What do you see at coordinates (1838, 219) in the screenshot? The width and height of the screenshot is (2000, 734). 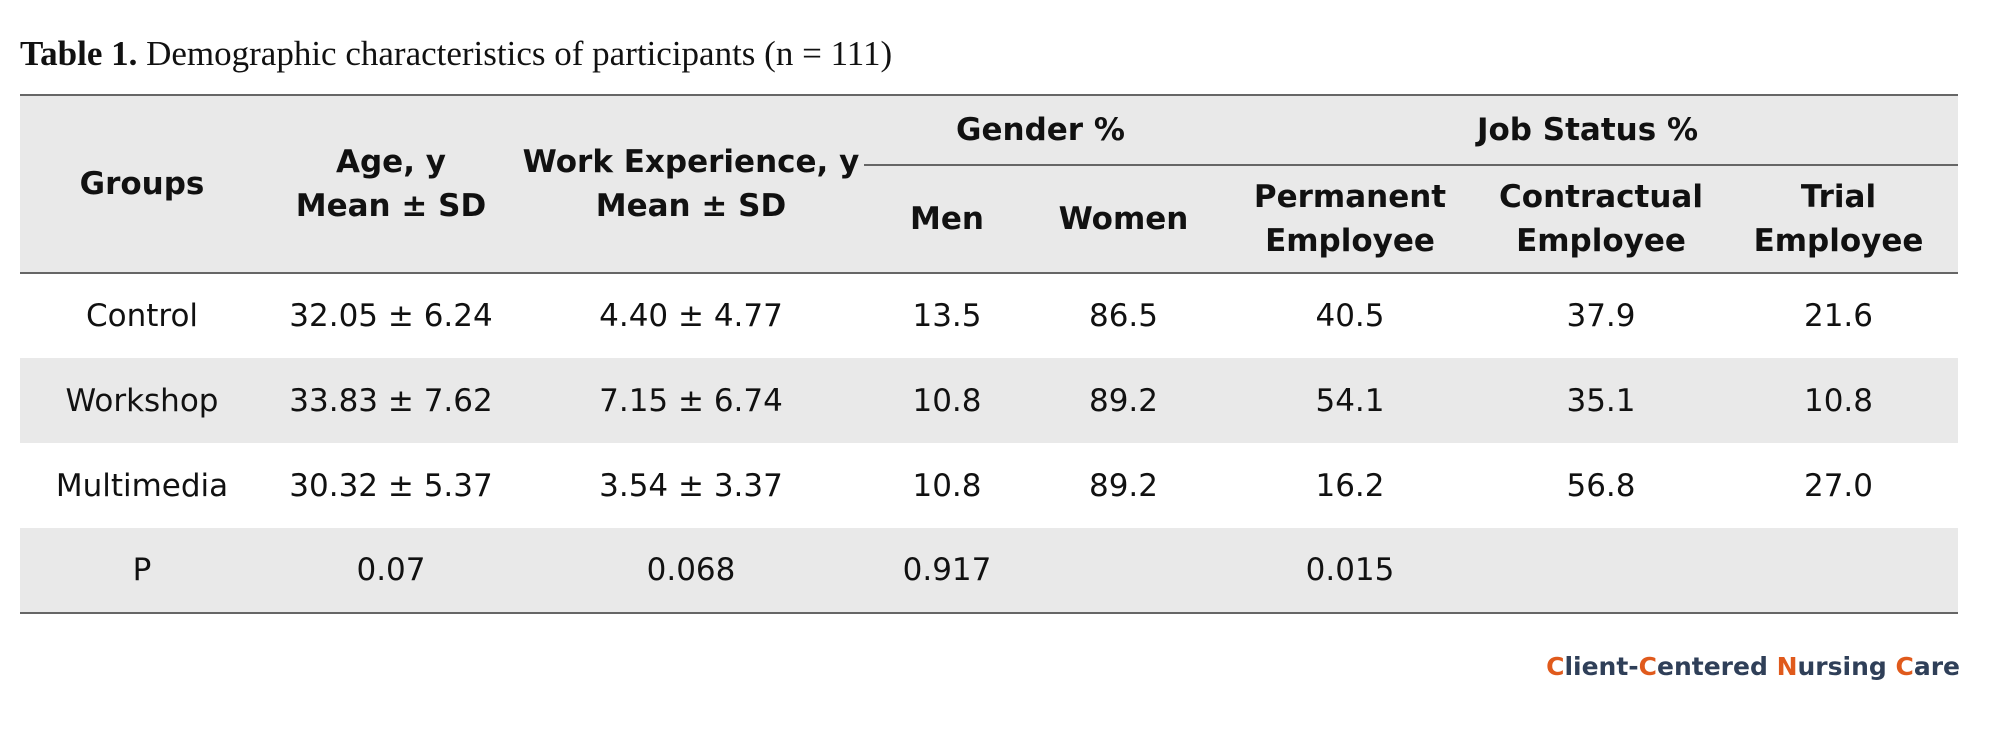 I see `header-trial: Trial Employee` at bounding box center [1838, 219].